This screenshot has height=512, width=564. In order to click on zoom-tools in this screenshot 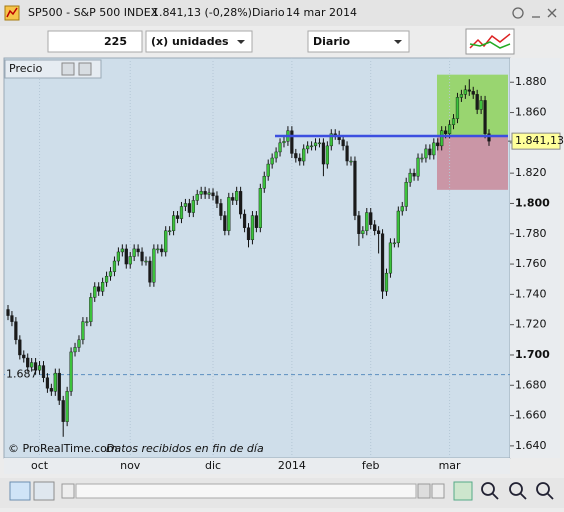, I will do `click(517, 491)`.